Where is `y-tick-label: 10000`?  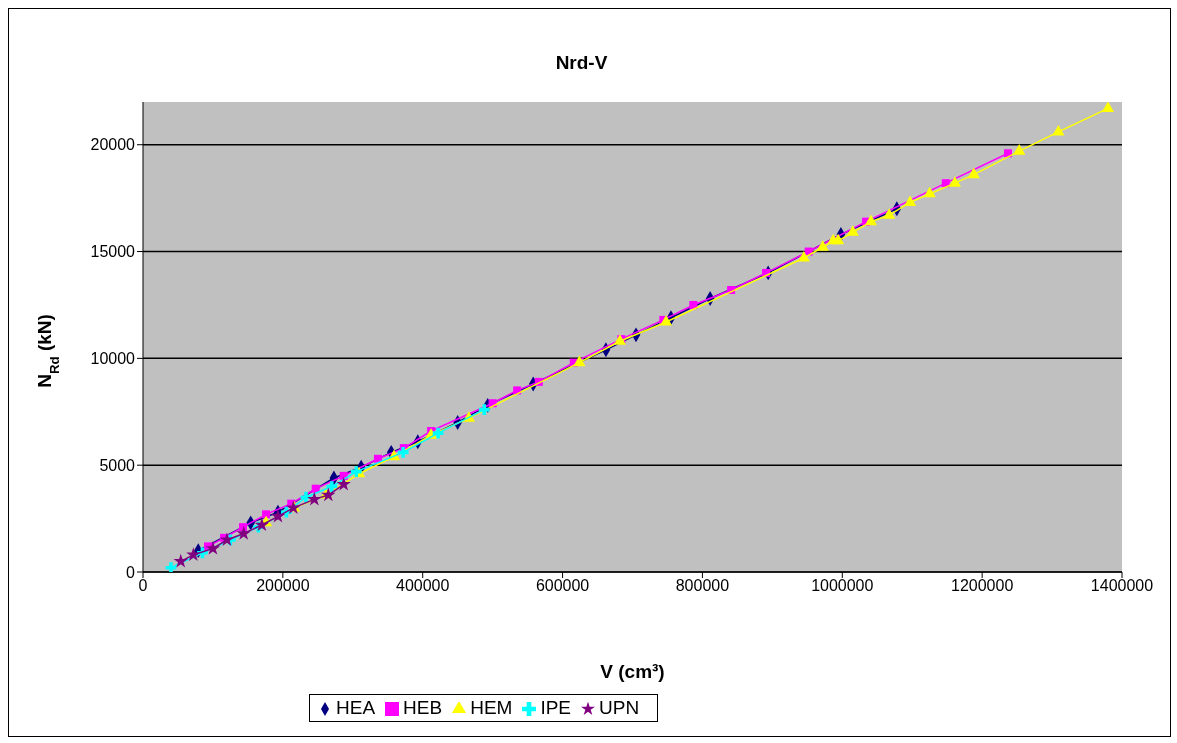 y-tick-label: 10000 is located at coordinates (113, 359).